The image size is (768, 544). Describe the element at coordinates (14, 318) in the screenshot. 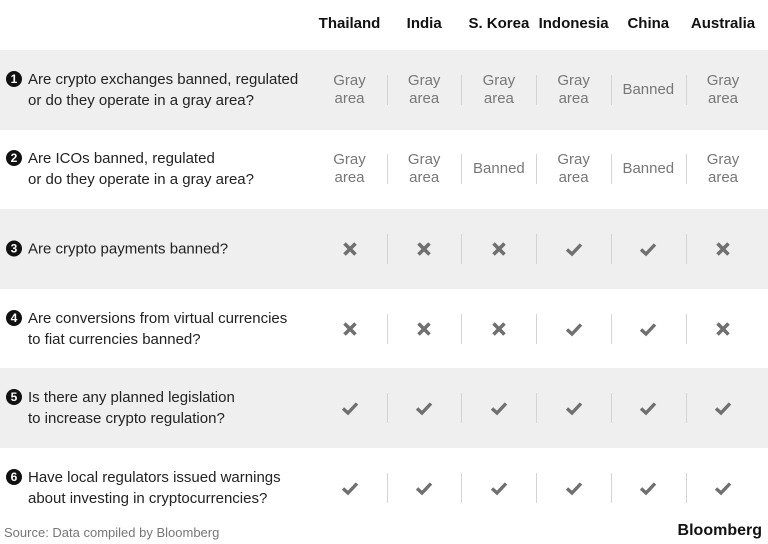

I see `question-number-badge: 4` at that location.